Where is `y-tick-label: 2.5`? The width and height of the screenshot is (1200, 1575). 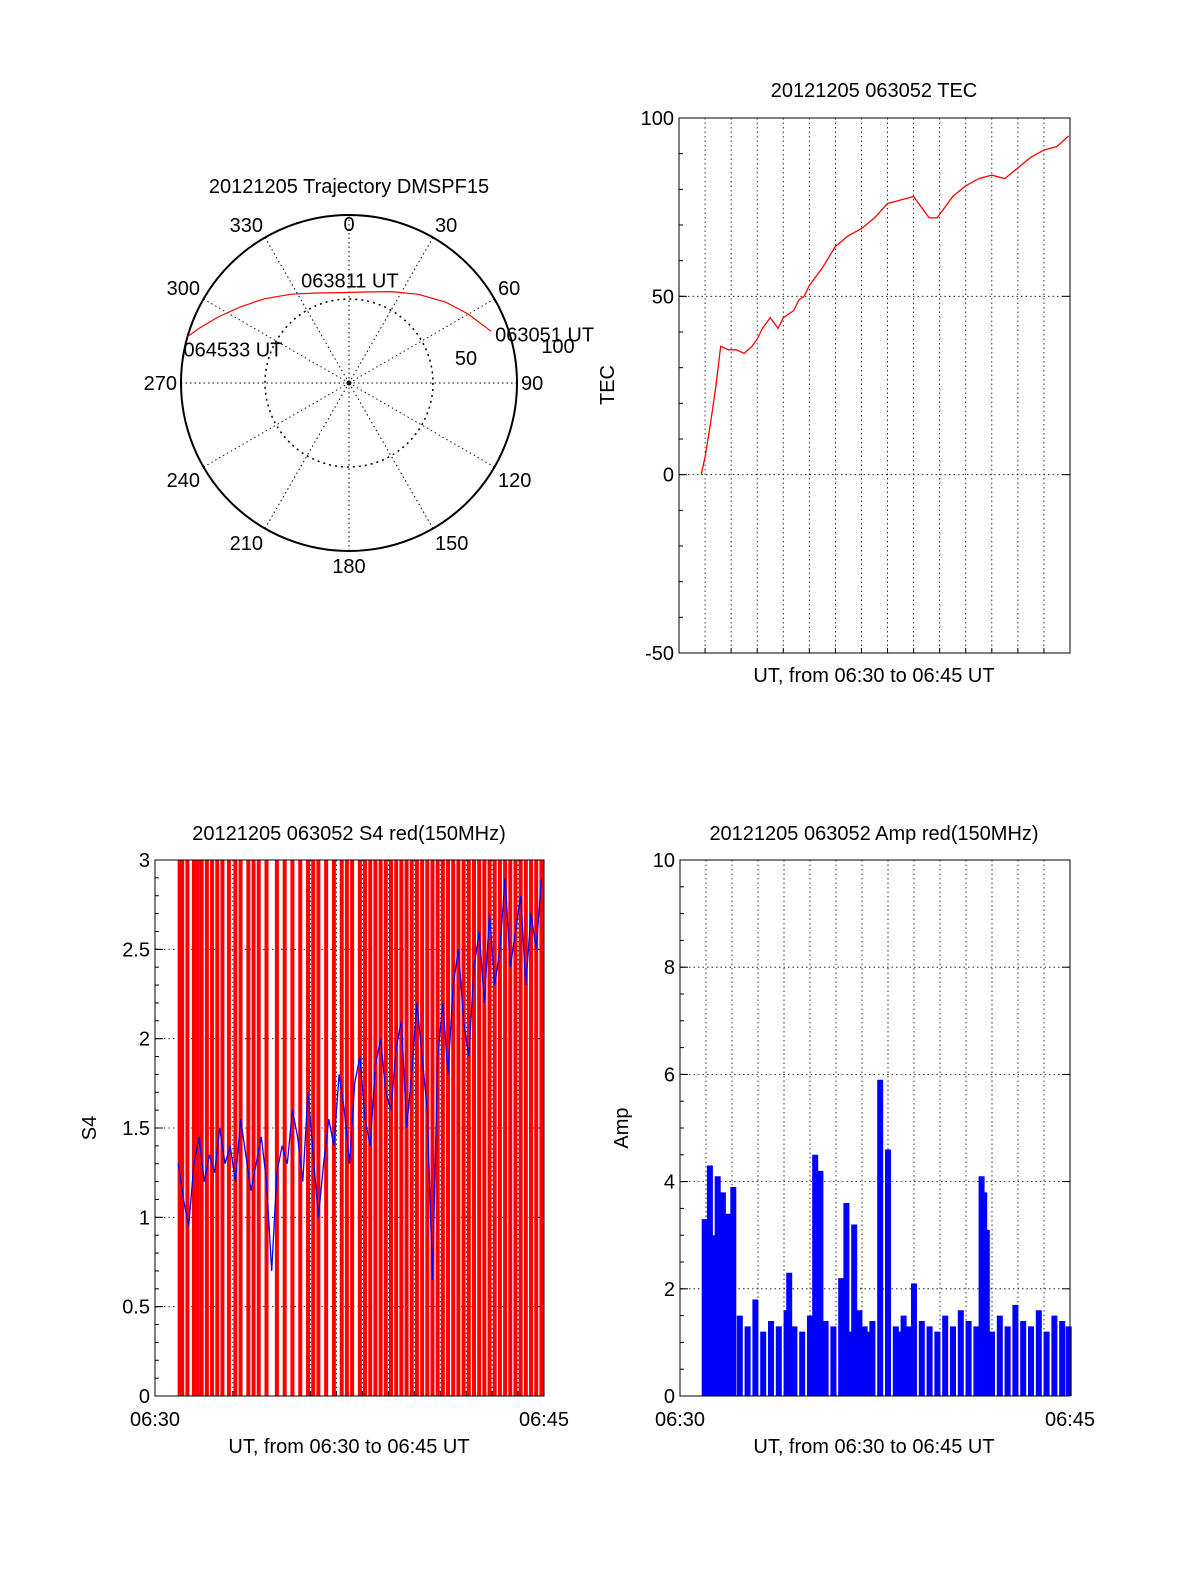
y-tick-label: 2.5 is located at coordinates (136, 950).